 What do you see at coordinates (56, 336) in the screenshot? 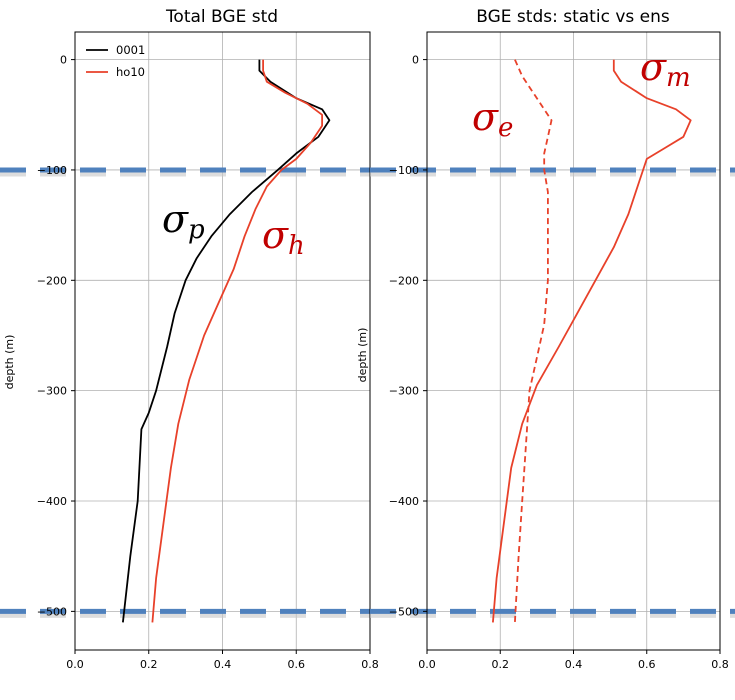
I see `y-axis-left: 0 −100 −200 −300 −400 −500` at bounding box center [56, 336].